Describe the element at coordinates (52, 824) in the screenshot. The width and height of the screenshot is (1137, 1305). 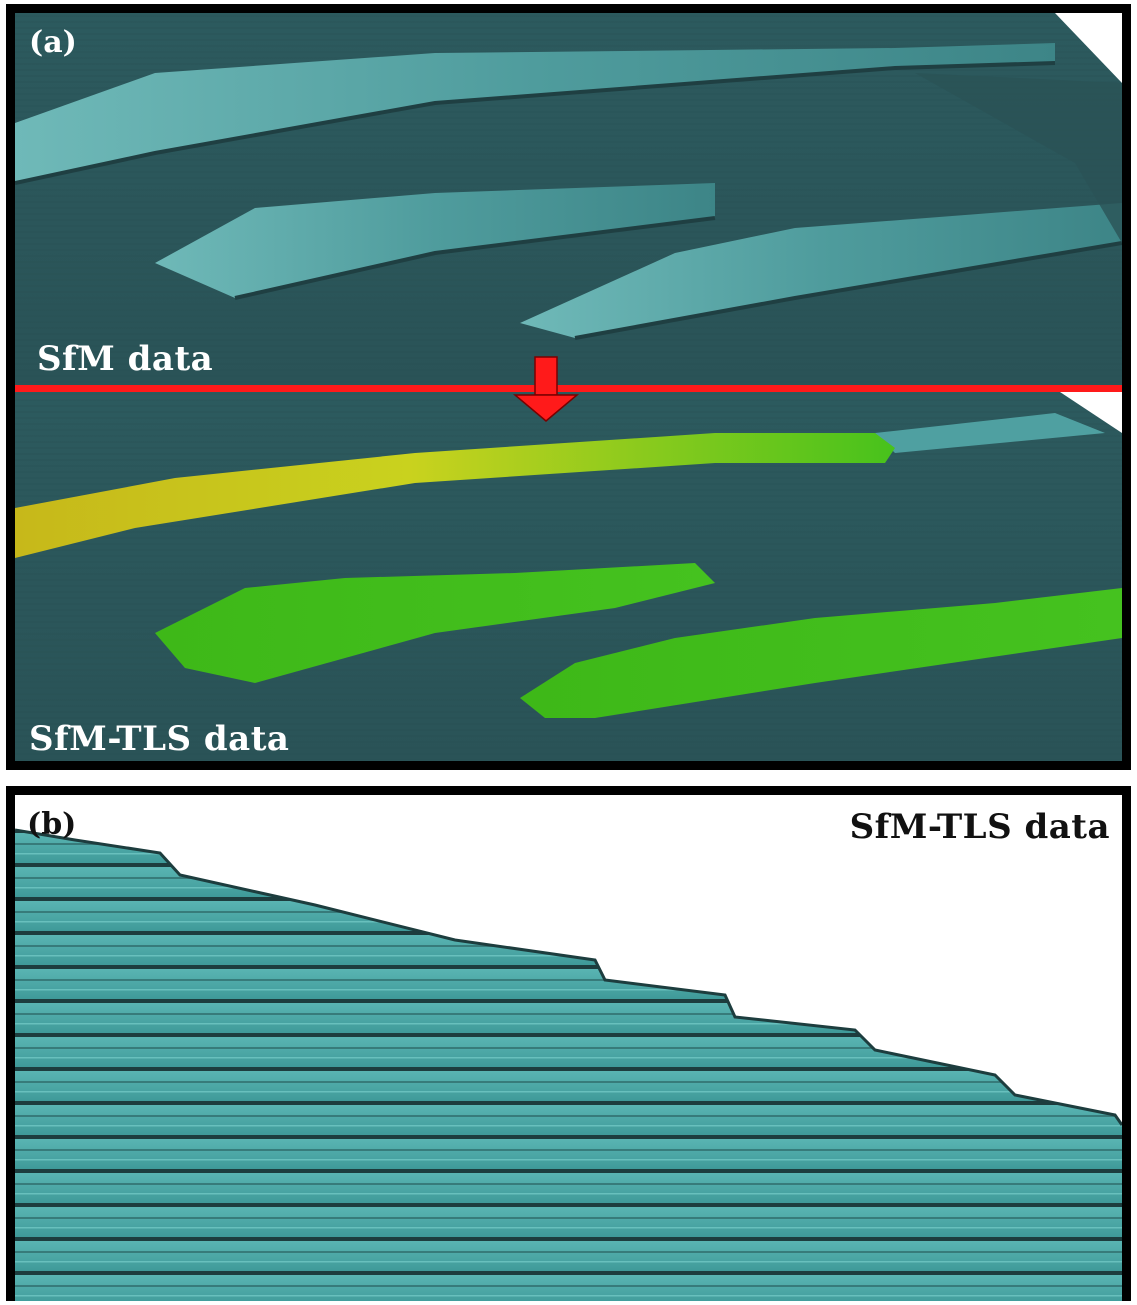
I see `panel-b-tag: (b)` at that location.